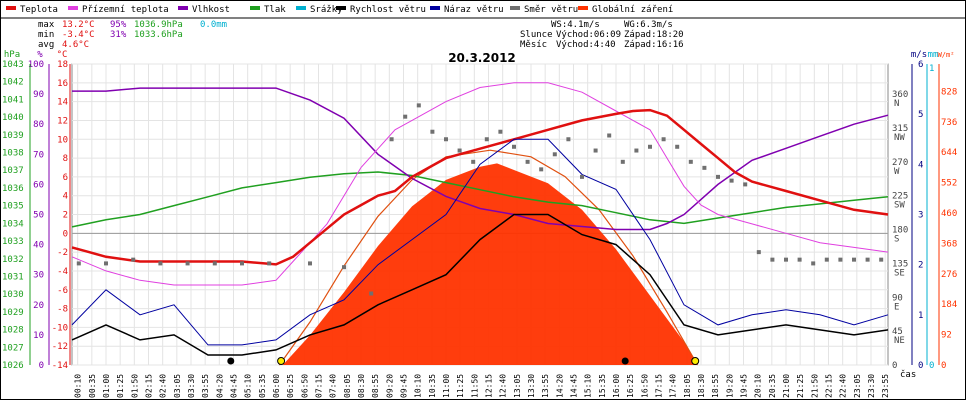 The height and width of the screenshot is (400, 966). I want to click on direction-tick-label: 135, so click(900, 264).